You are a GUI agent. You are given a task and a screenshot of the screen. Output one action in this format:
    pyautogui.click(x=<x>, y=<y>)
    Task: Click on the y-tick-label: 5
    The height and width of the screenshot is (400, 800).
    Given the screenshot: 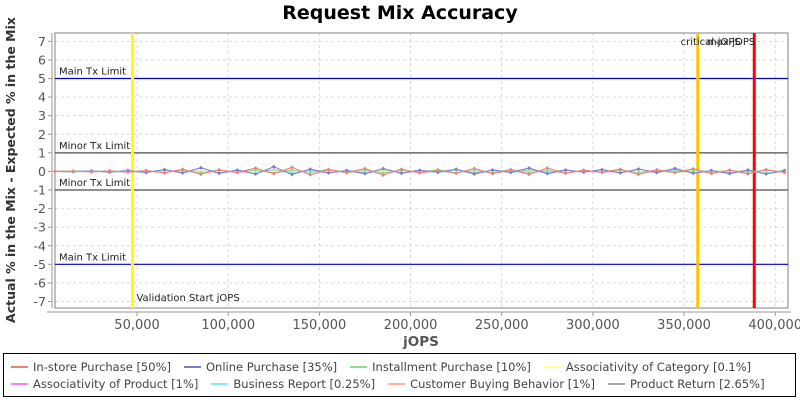 What is the action you would take?
    pyautogui.click(x=42, y=78)
    